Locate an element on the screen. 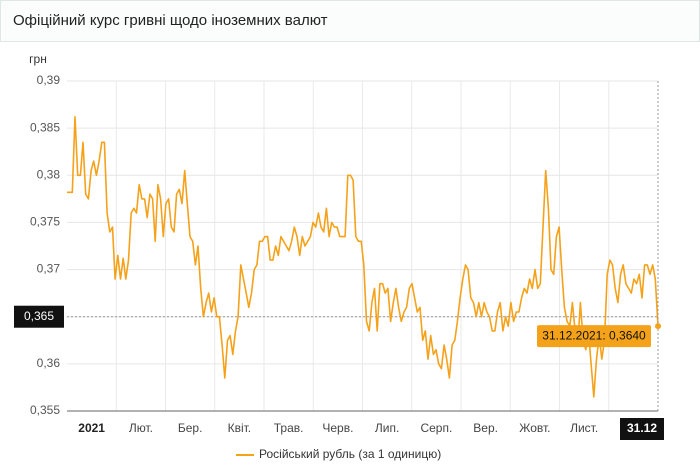 This screenshot has width=700, height=470. y-tick-label: 0,37 is located at coordinates (49, 269).